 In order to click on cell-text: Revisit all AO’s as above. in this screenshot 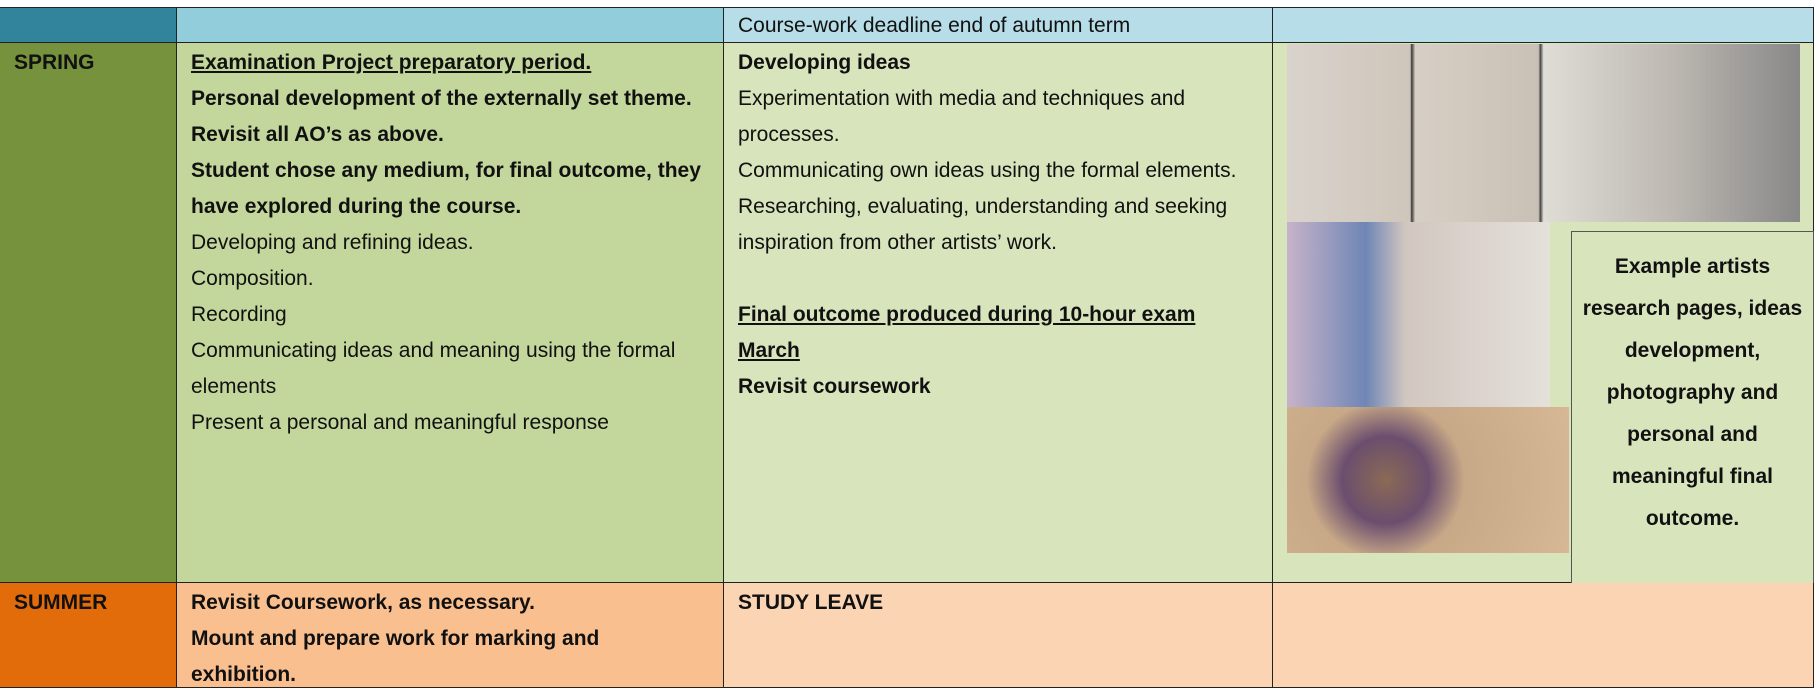, I will do `click(317, 134)`.